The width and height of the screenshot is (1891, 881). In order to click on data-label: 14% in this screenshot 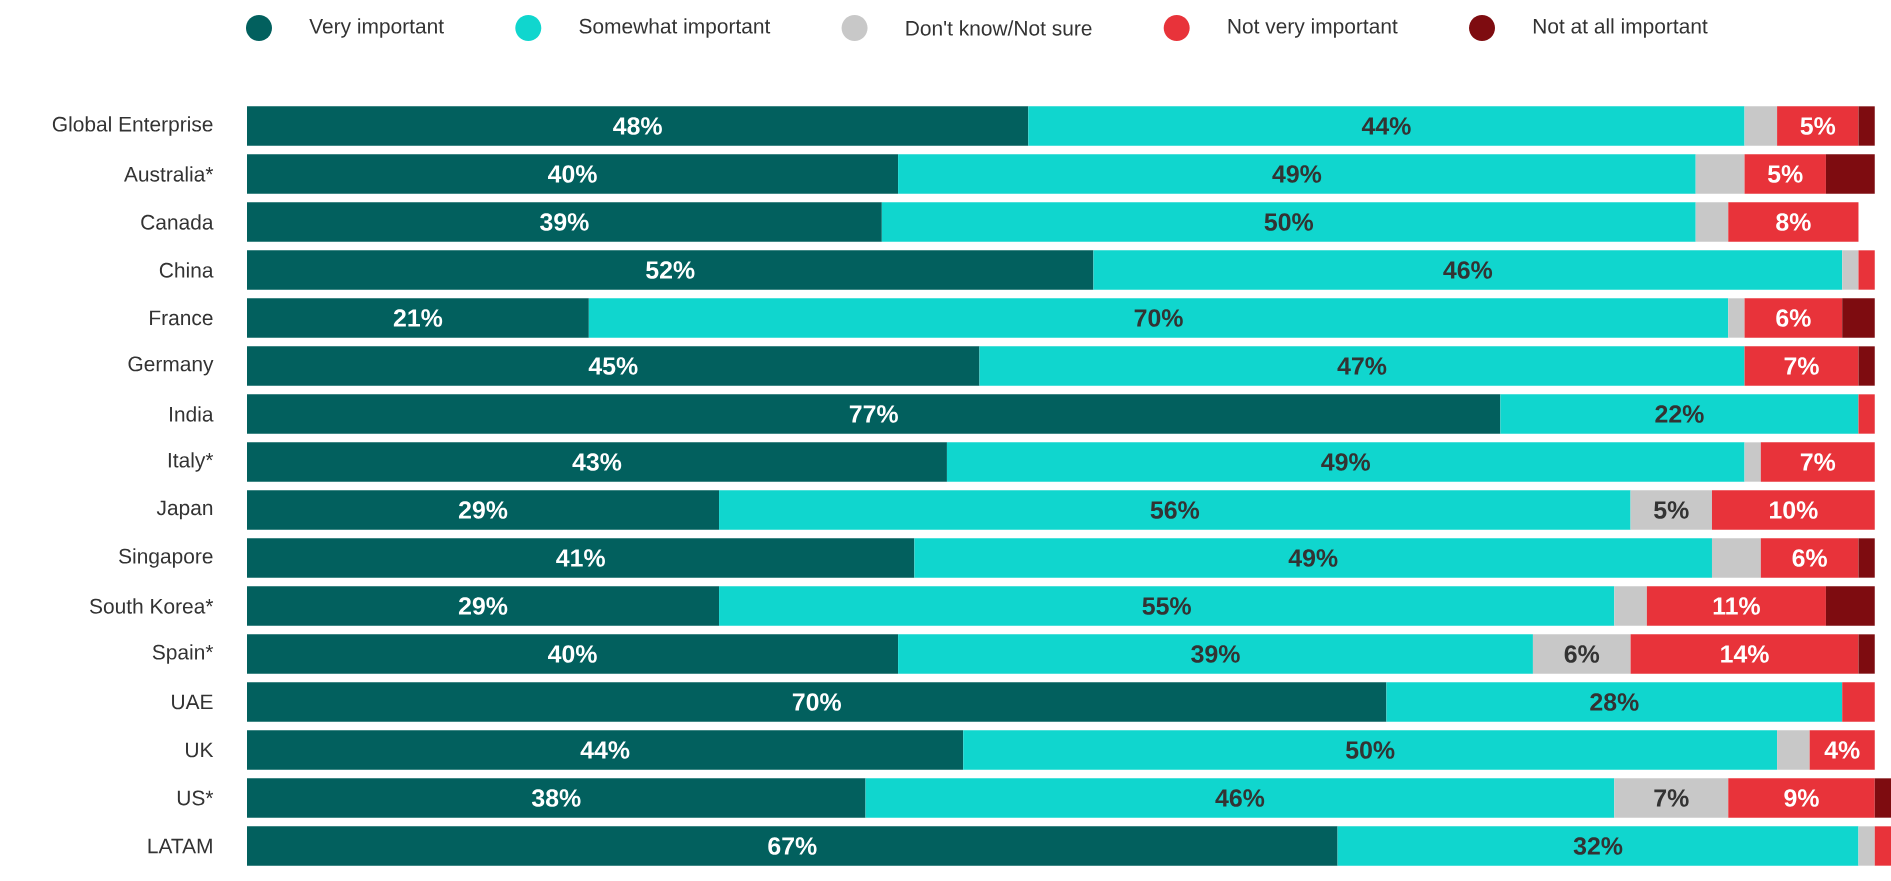, I will do `click(1745, 654)`.